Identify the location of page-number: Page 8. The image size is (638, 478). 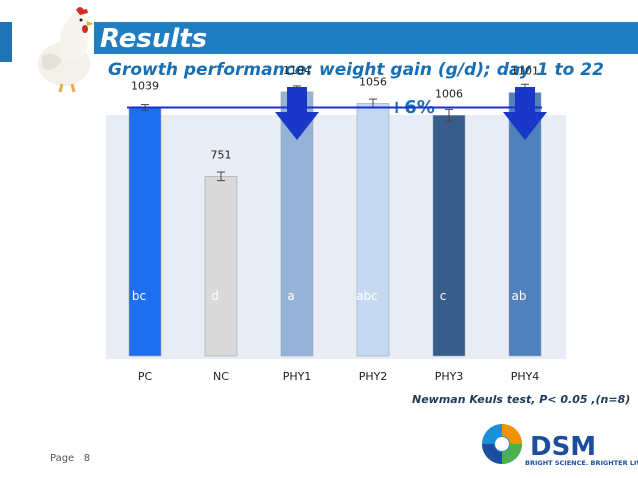
(70, 458).